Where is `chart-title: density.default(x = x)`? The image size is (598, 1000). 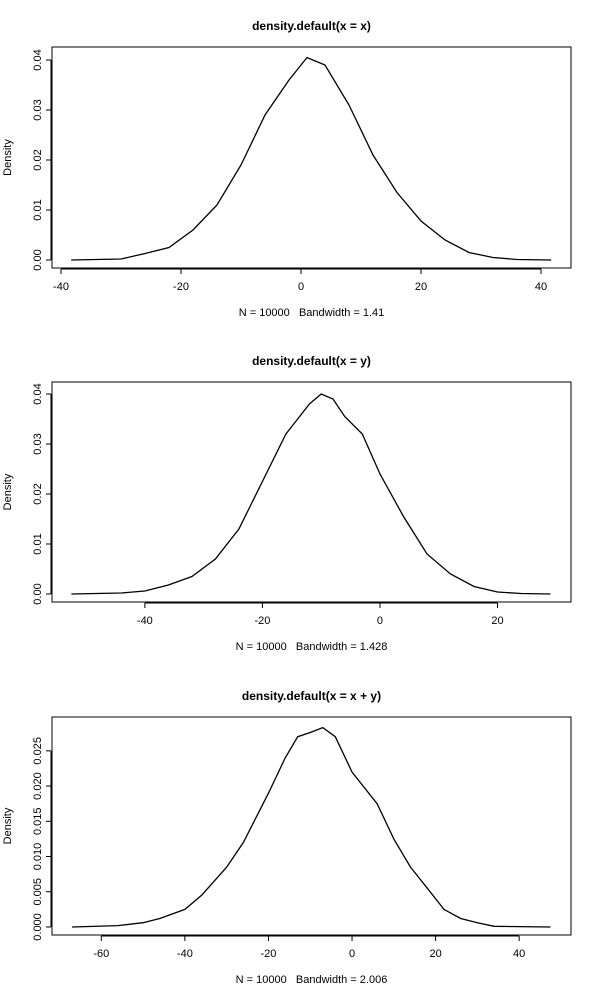
chart-title: density.default(x = x) is located at coordinates (311, 26).